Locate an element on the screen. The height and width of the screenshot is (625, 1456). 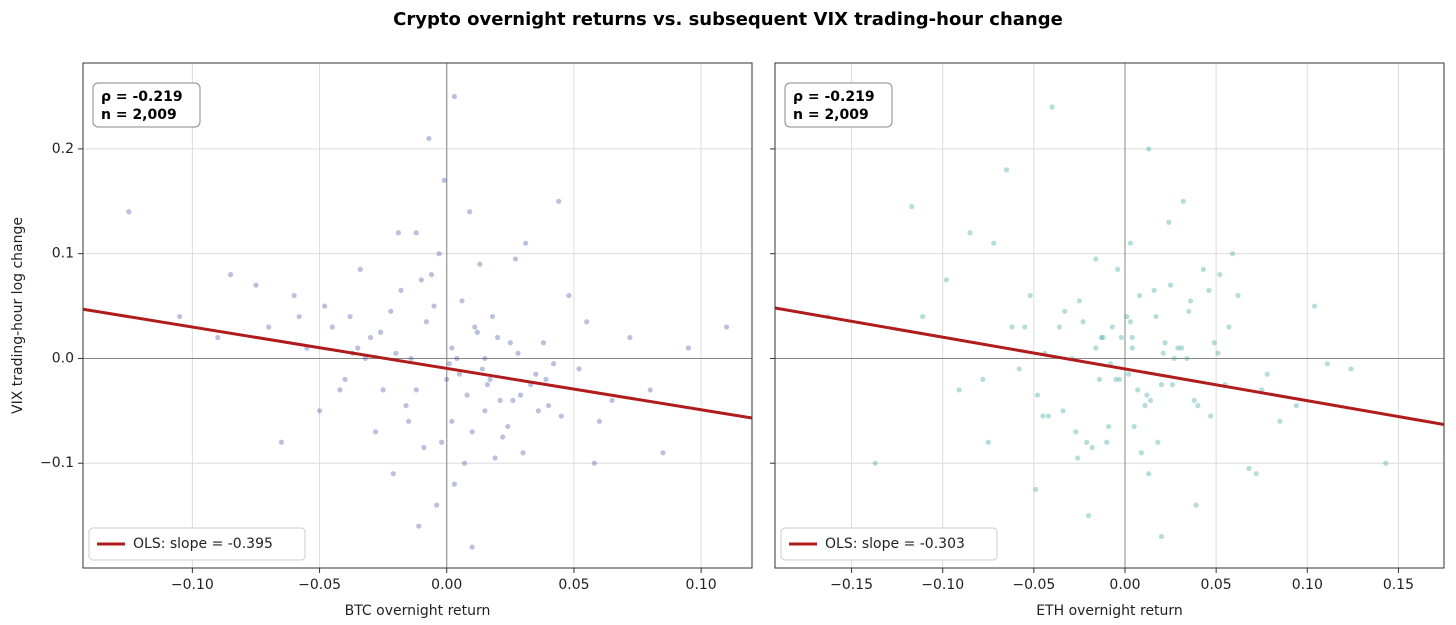
legend-label: OLS: slope = -0.303 is located at coordinates (895, 544).